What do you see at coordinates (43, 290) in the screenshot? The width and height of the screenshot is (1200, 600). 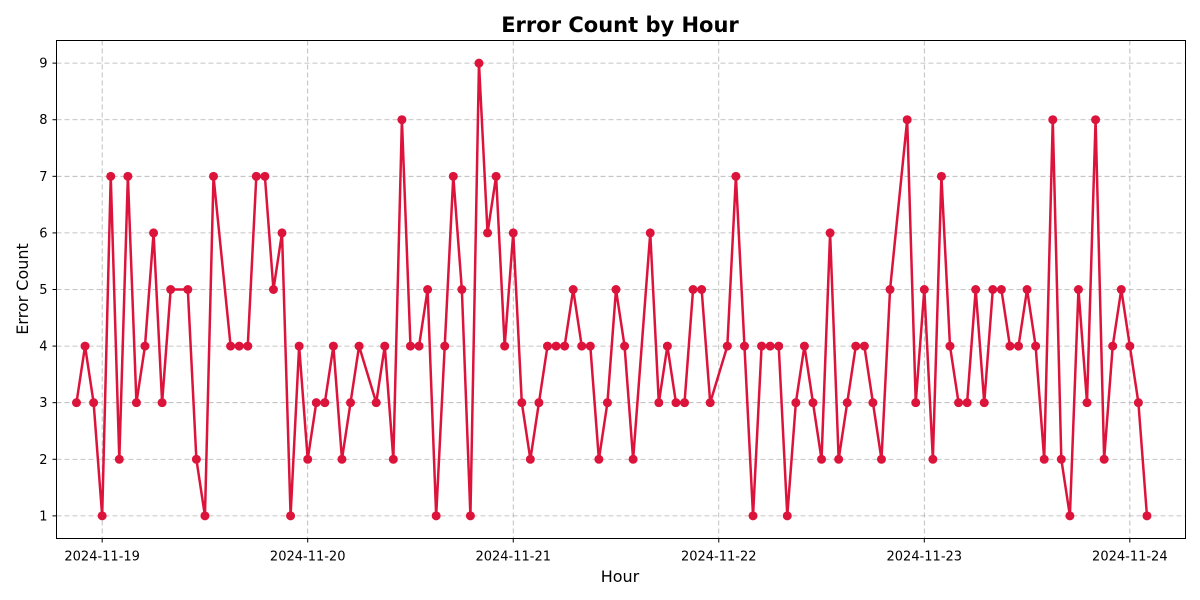 I see `y-tick-label: 5` at bounding box center [43, 290].